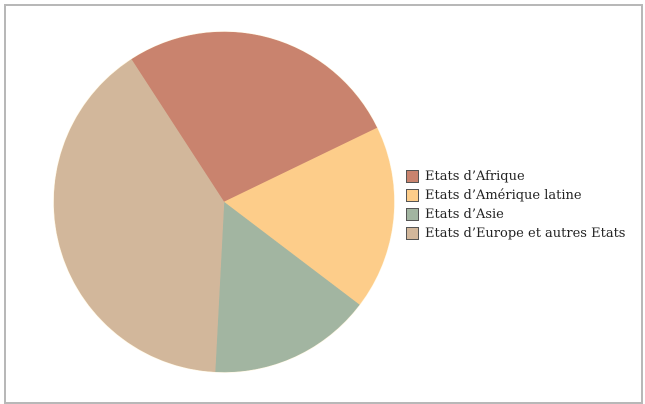 The image size is (645, 404). Describe the element at coordinates (503, 195) in the screenshot. I see `legend-label-amerique-latine: Etats d’Amérique latine` at that location.